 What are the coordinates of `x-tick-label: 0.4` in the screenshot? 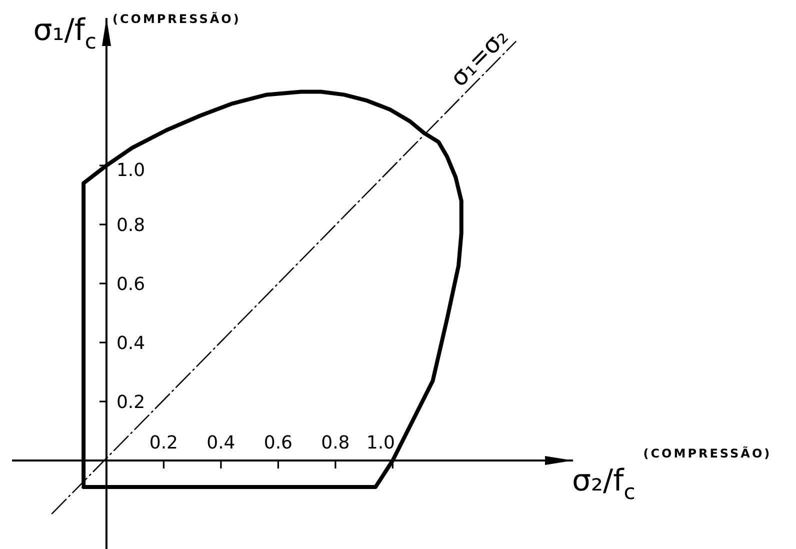 It's located at (221, 443).